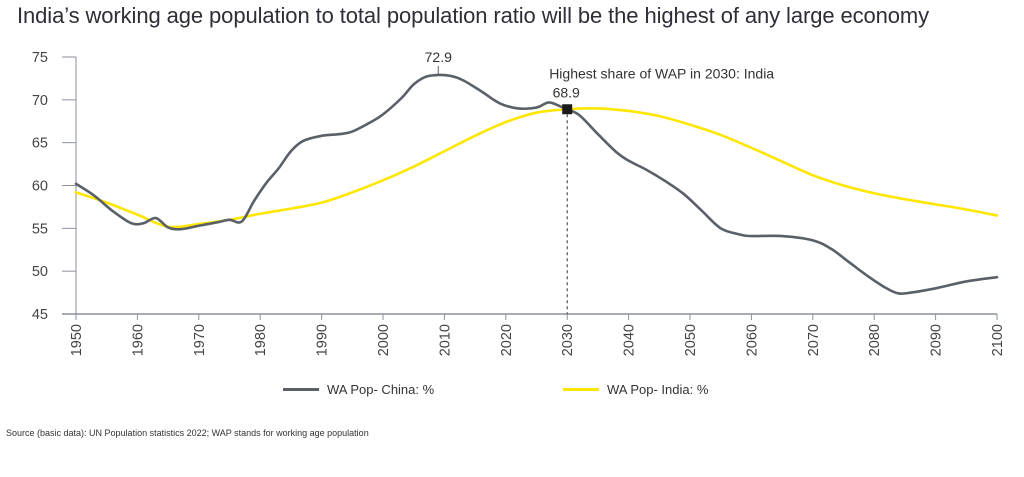 Image resolution: width=1024 pixels, height=477 pixels. What do you see at coordinates (261, 340) in the screenshot?
I see `x-tick-label: 1980` at bounding box center [261, 340].